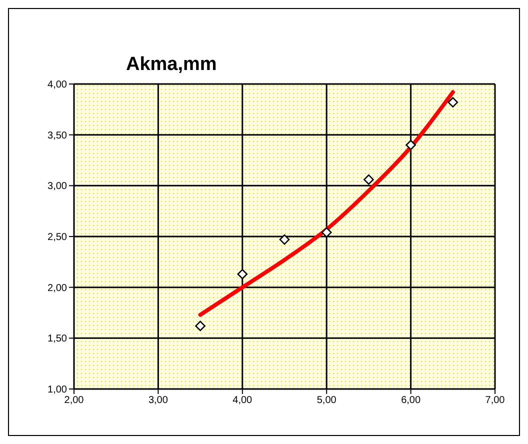 Image resolution: width=528 pixels, height=444 pixels. Describe the element at coordinates (58, 186) in the screenshot. I see `y-tick-label: 3,00` at that location.